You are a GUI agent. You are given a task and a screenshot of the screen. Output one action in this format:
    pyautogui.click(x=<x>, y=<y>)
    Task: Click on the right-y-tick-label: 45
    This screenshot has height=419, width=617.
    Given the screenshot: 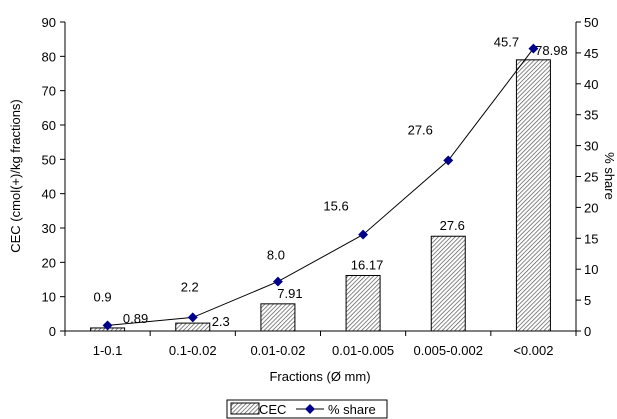 What is the action you would take?
    pyautogui.click(x=591, y=53)
    